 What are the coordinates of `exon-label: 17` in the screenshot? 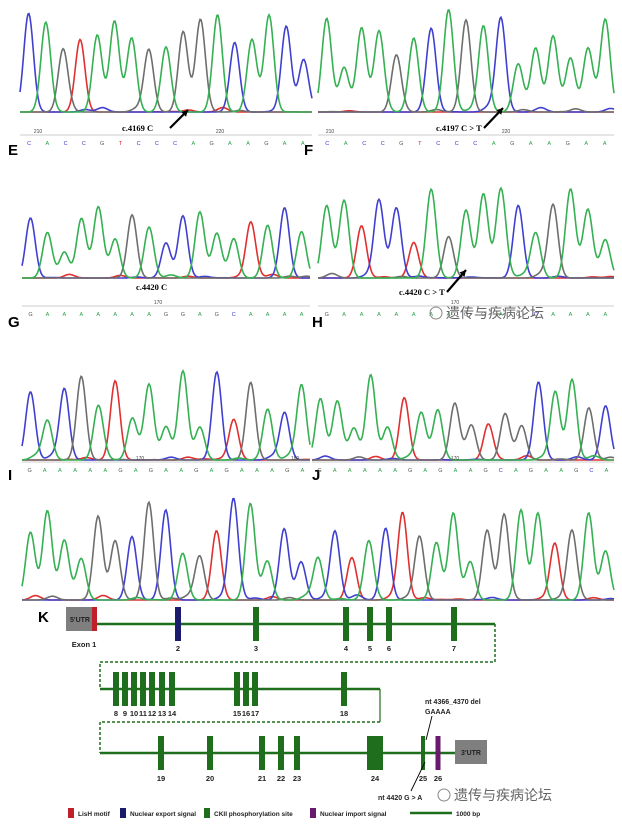 It's located at (255, 713).